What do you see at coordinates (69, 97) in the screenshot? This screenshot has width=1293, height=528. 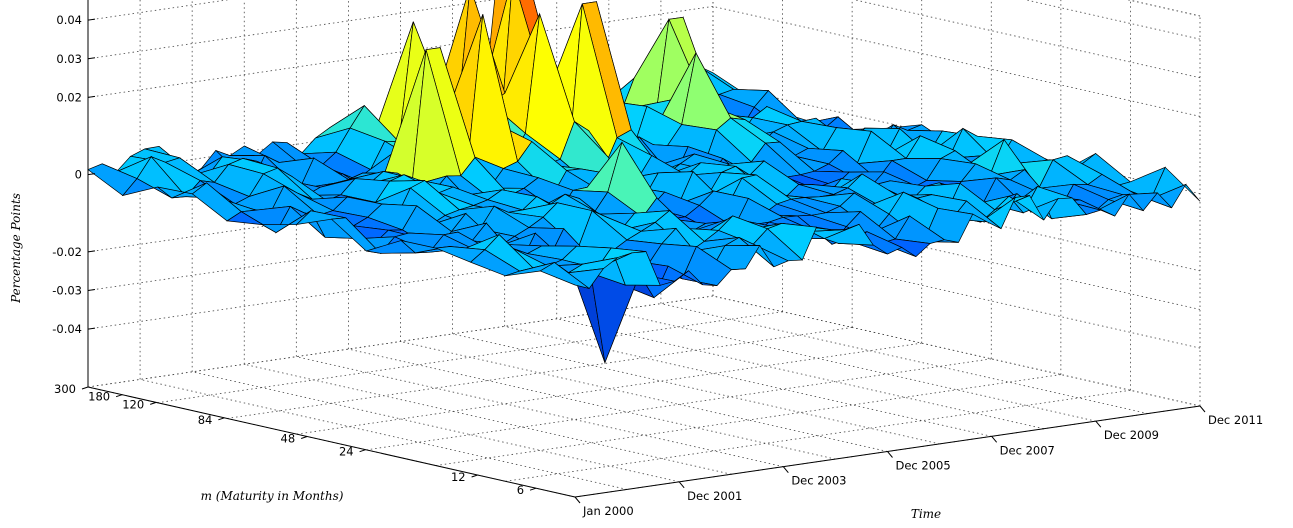 I see `z-tick-label: 0.02` at bounding box center [69, 97].